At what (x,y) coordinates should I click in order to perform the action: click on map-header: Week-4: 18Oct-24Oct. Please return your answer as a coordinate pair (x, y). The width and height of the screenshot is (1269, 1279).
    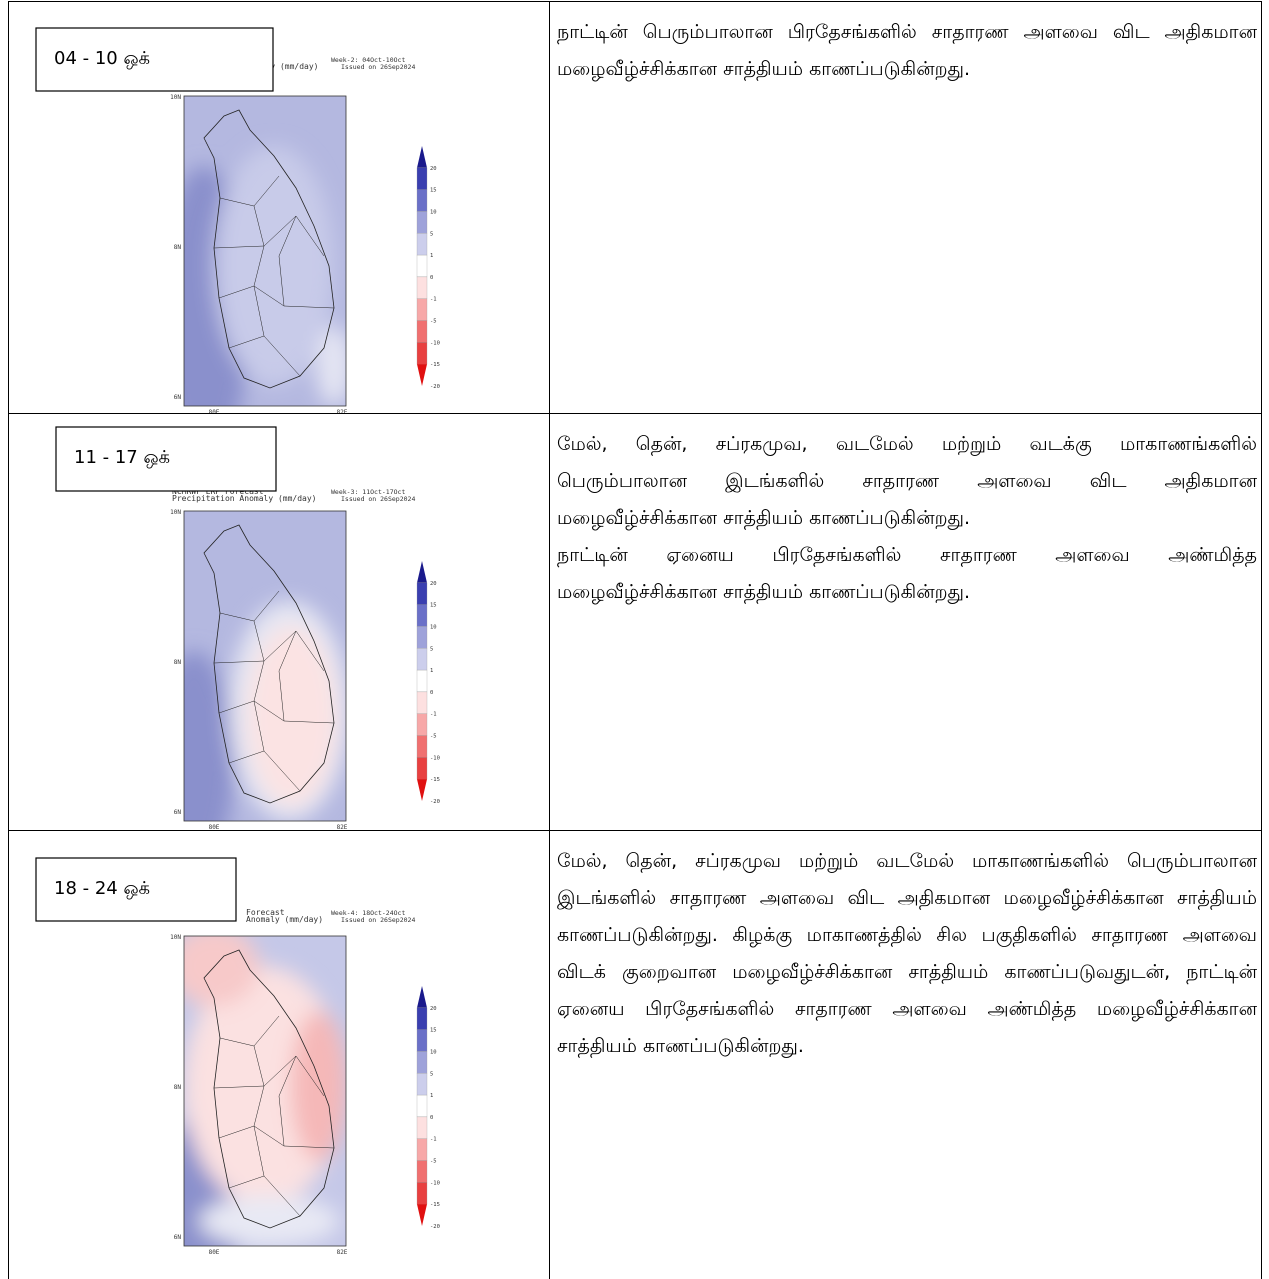
    Looking at the image, I should click on (368, 913).